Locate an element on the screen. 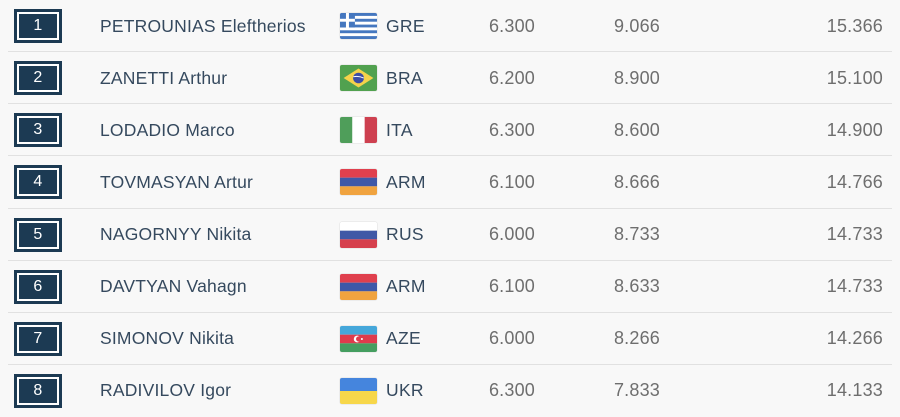 This screenshot has width=900, height=417. athlete-name: ZANETTI Arthur is located at coordinates (164, 77).